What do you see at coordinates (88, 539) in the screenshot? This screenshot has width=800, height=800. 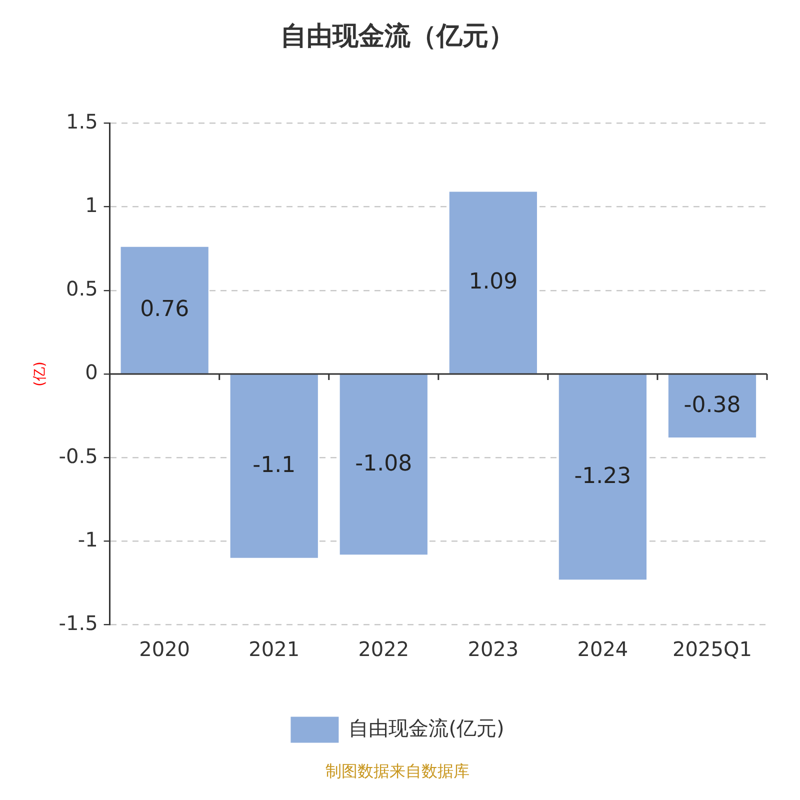 I see `y-tick-label: -1` at bounding box center [88, 539].